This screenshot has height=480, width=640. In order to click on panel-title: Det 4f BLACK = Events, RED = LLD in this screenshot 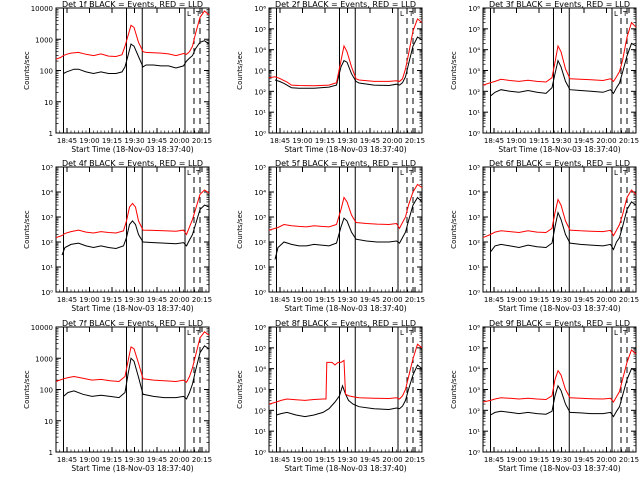, I will do `click(132, 163)`.